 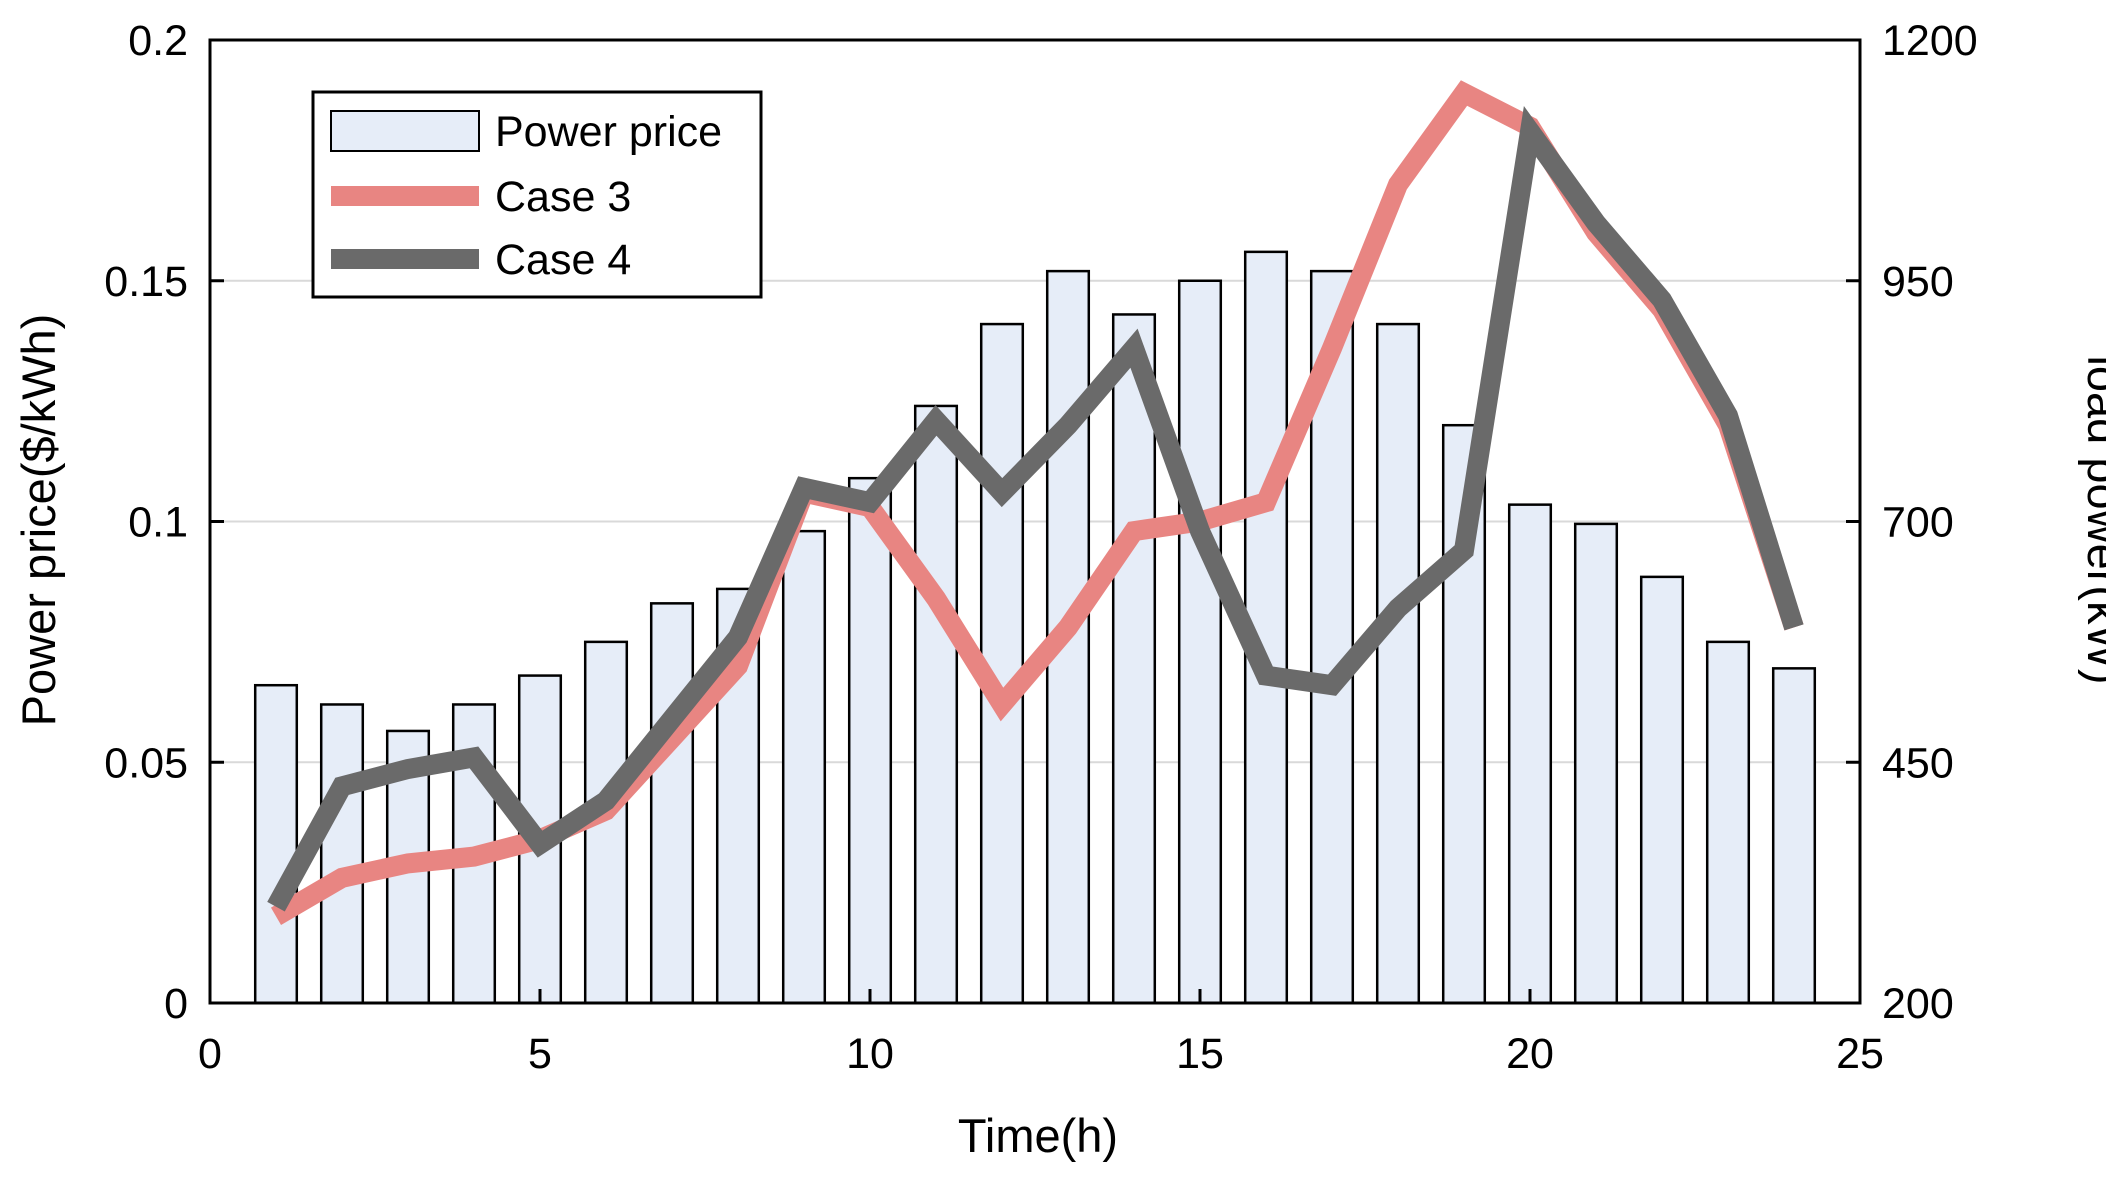 I want to click on y-right-tick-label: 450, so click(x=1918, y=763).